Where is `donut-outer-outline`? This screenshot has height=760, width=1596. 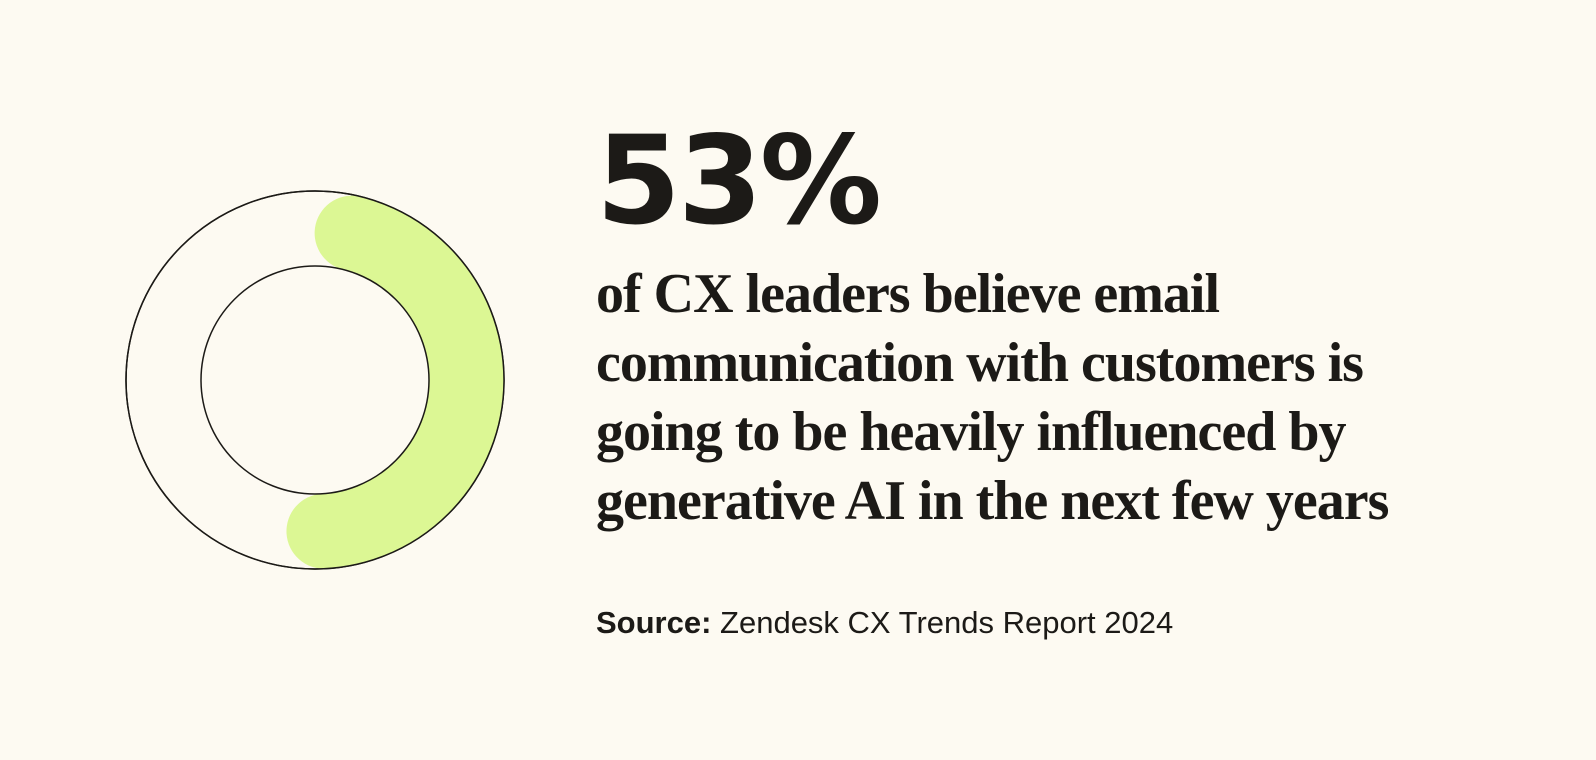
donut-outer-outline is located at coordinates (315, 380).